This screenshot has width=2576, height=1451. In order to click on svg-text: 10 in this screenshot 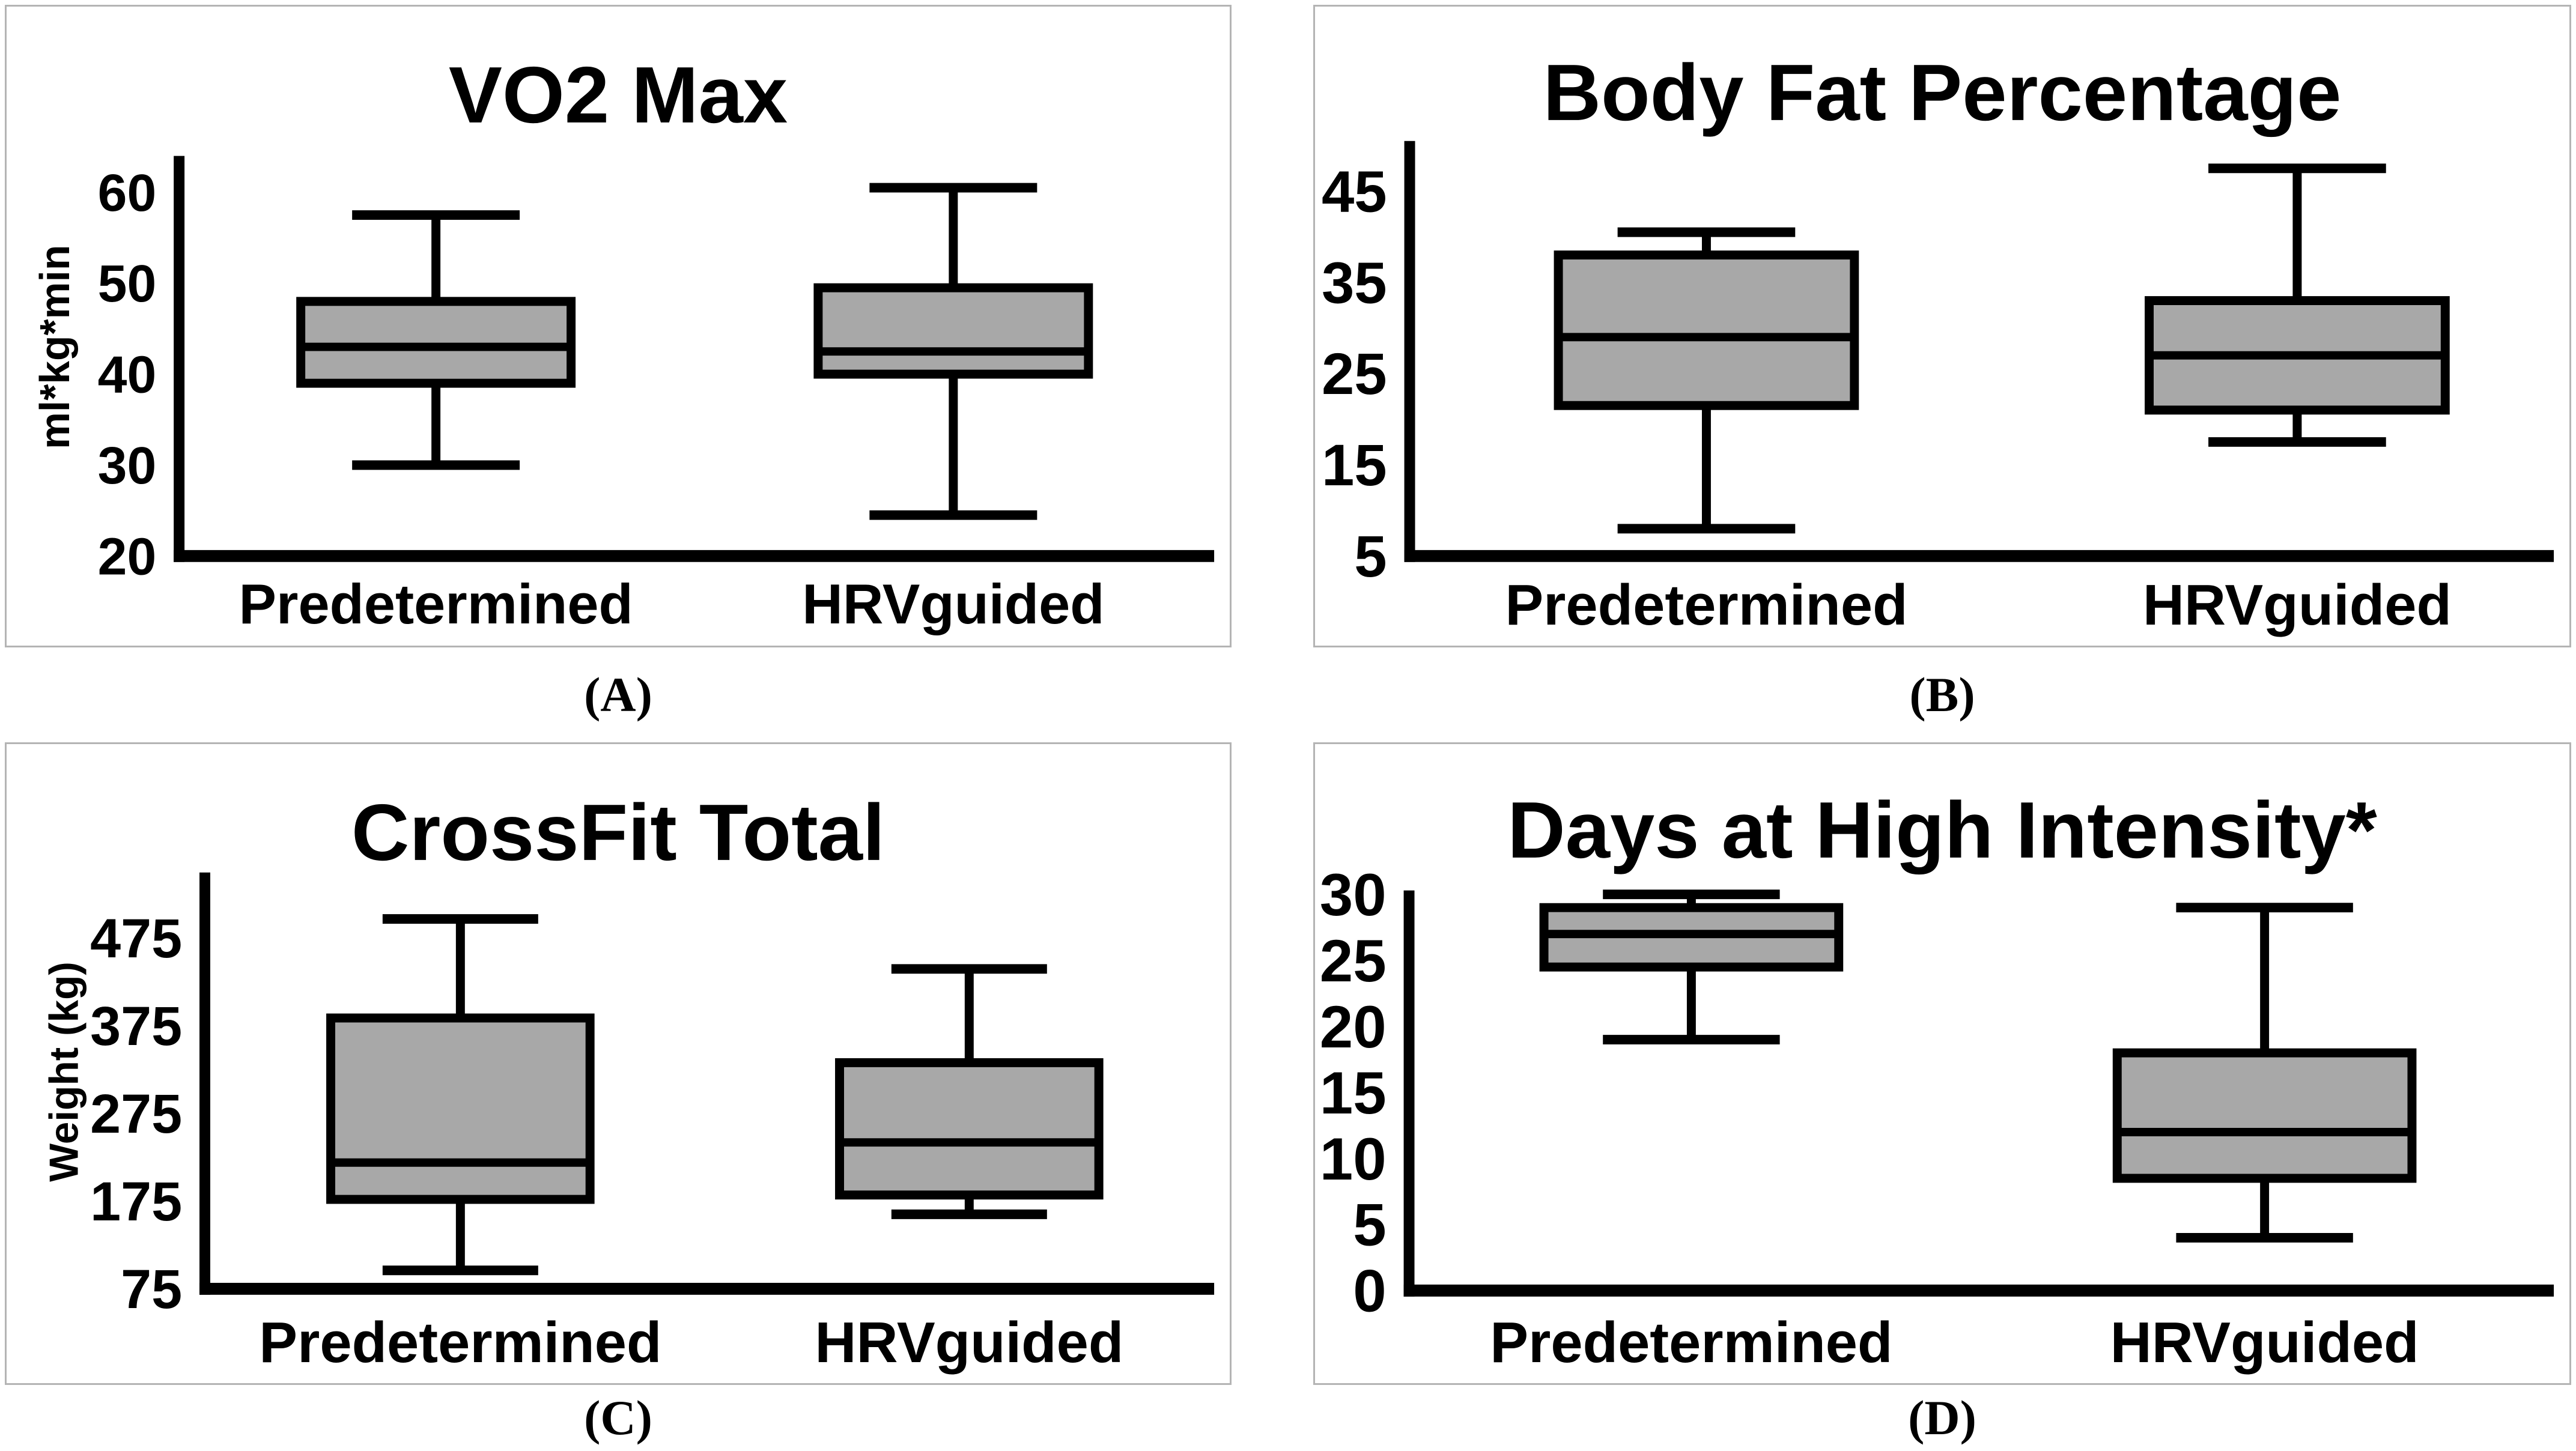, I will do `click(1353, 1159)`.